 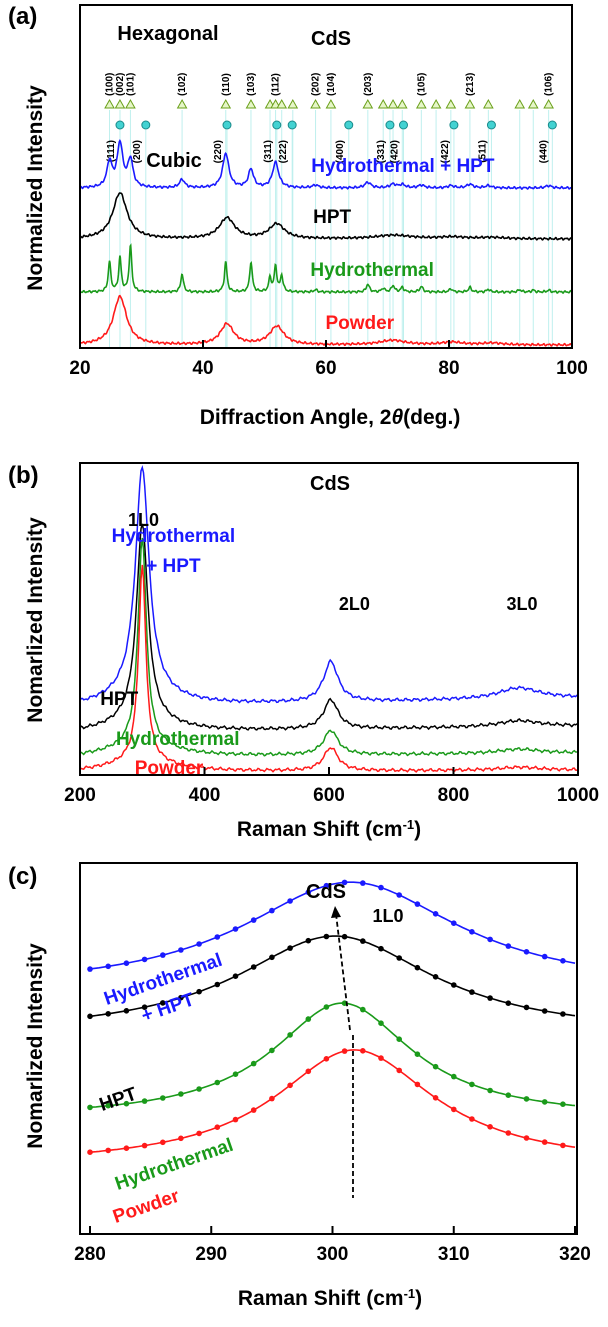 What do you see at coordinates (331, 228) in the screenshot?
I see `panel-a-reference-lines` at bounding box center [331, 228].